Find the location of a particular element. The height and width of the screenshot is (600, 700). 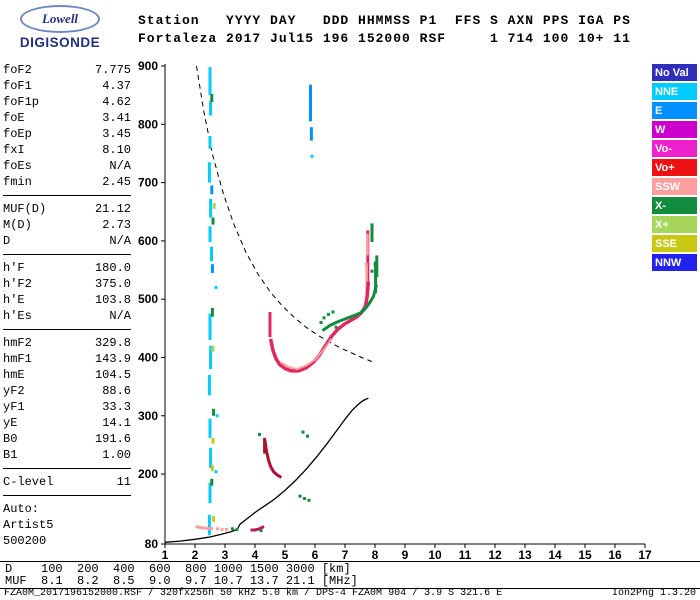

param-value: 14.1 is located at coordinates (116, 423).